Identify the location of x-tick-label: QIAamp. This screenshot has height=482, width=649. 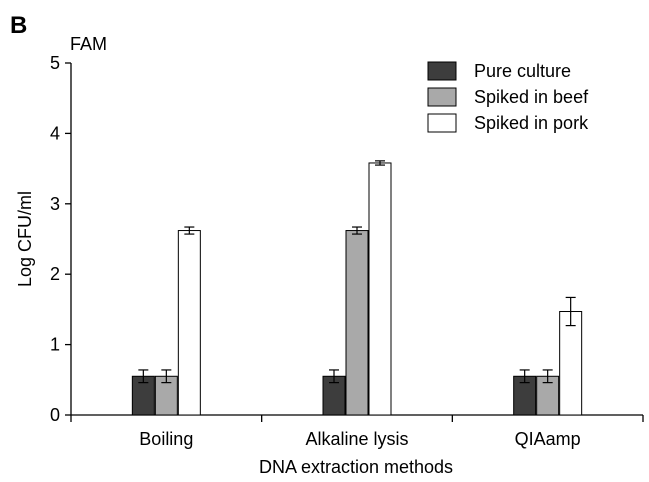
(548, 439).